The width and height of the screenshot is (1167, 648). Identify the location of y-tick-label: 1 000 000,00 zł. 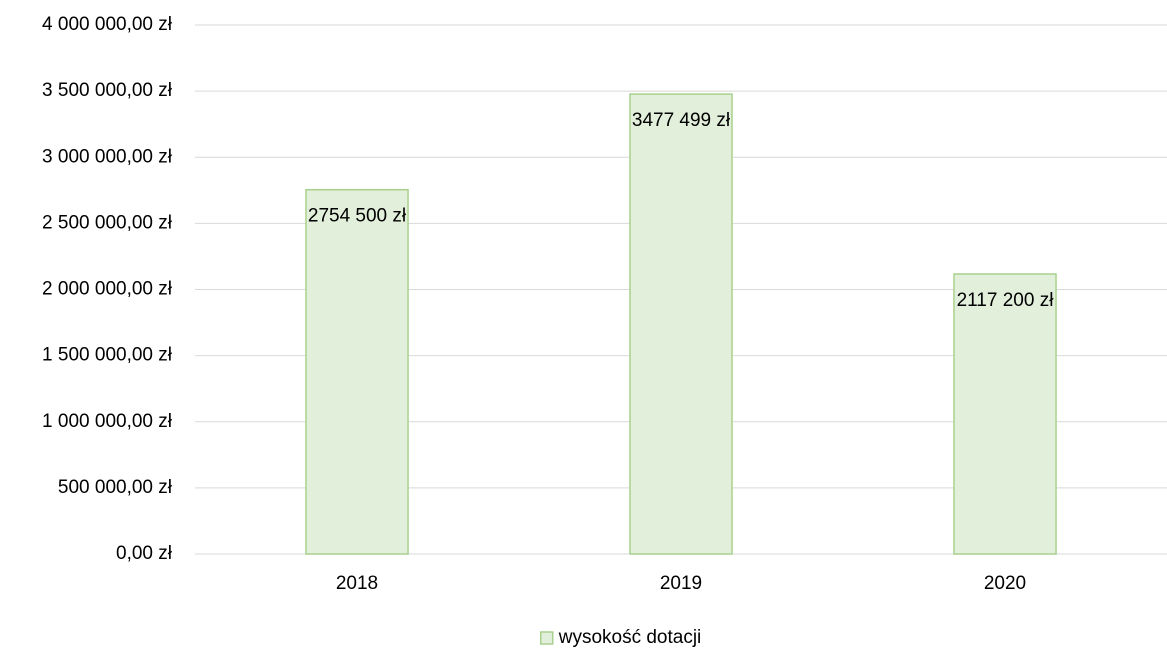
(107, 421).